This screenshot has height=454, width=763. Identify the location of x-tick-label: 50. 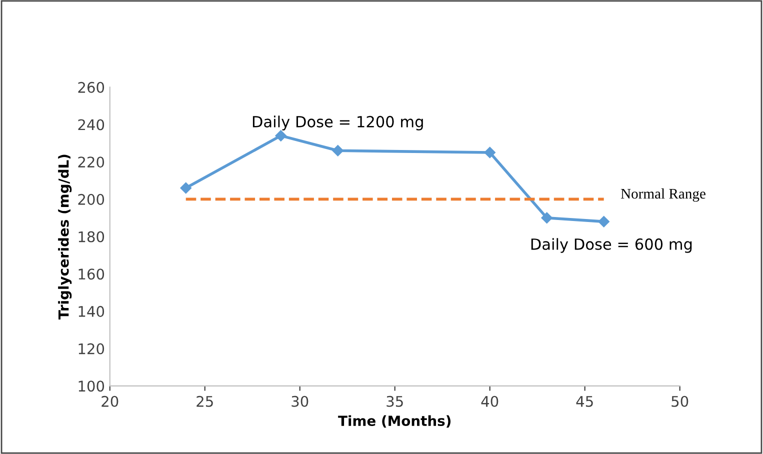
(680, 401).